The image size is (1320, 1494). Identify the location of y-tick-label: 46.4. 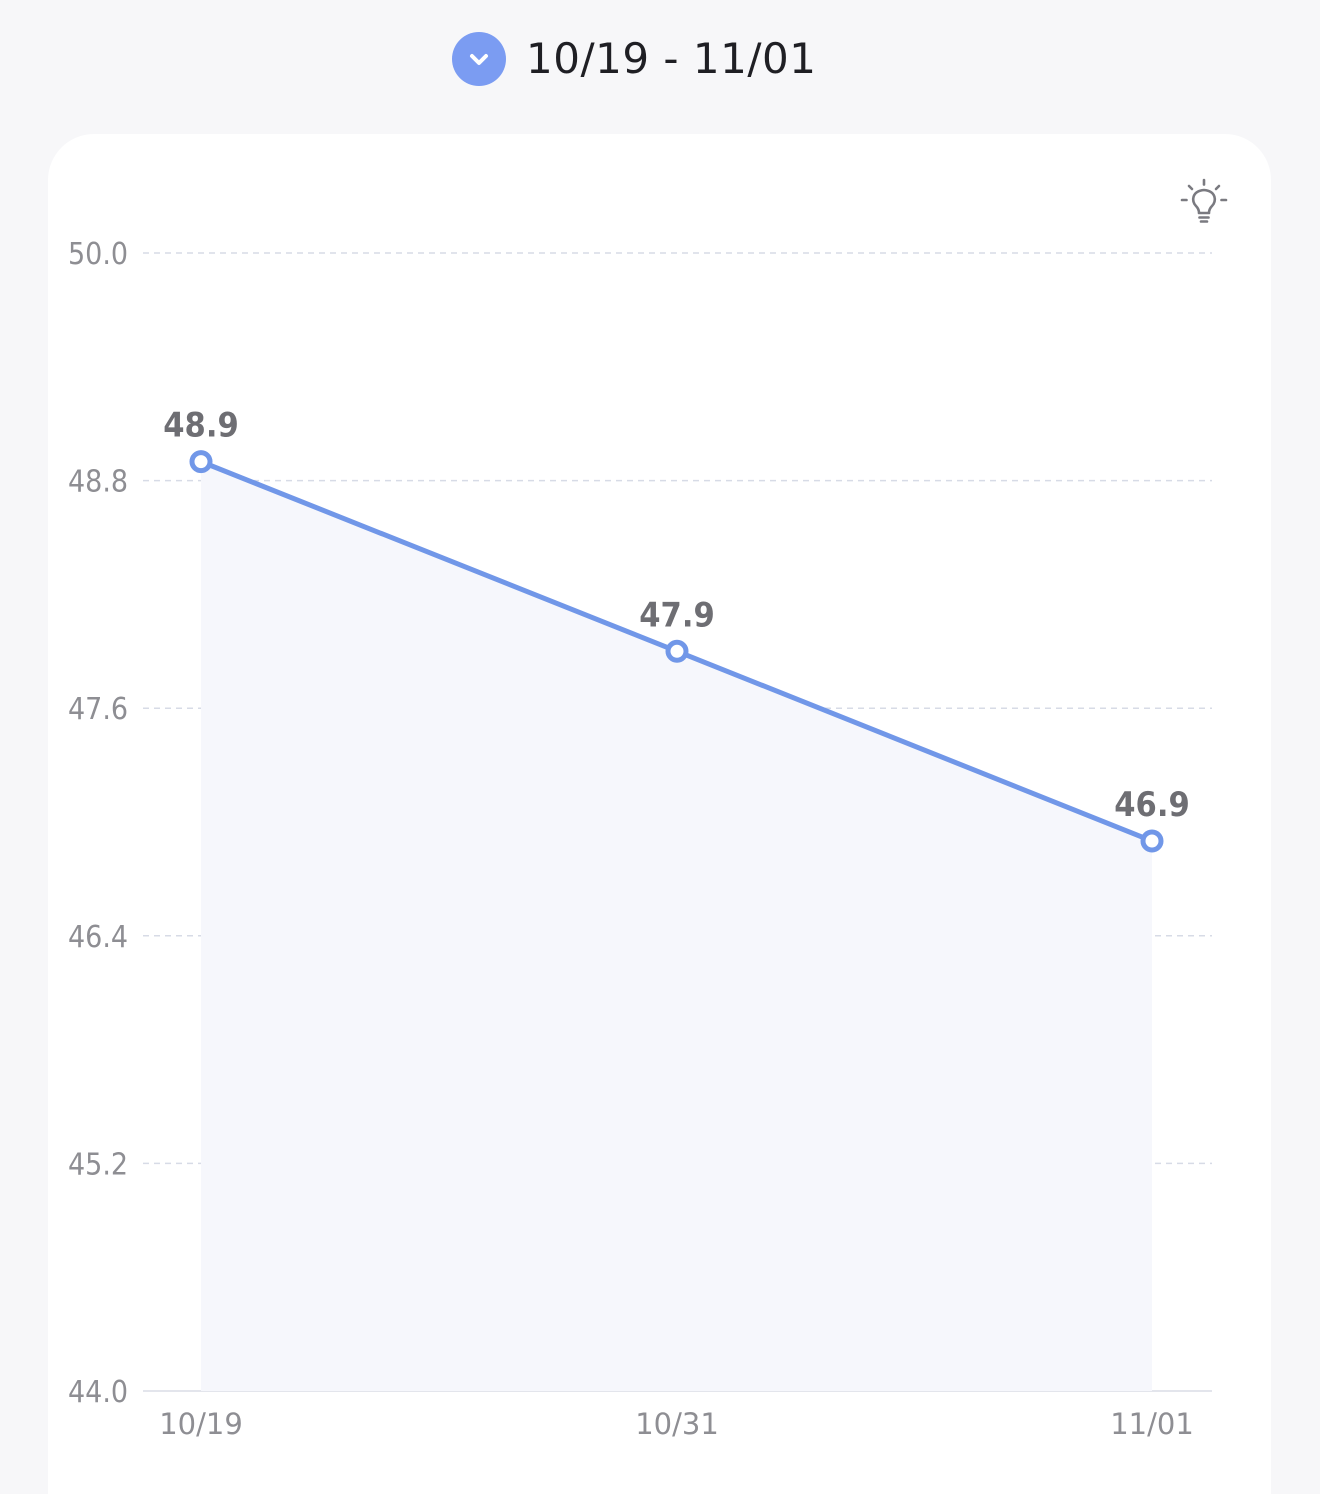
(98, 937).